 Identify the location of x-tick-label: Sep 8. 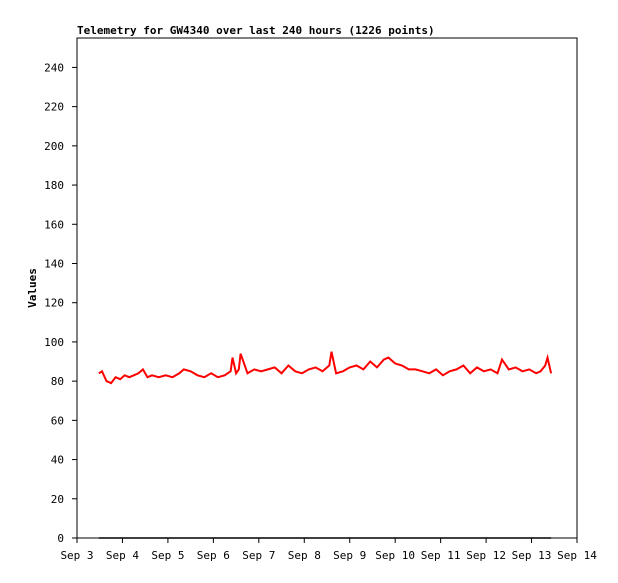
(304, 555).